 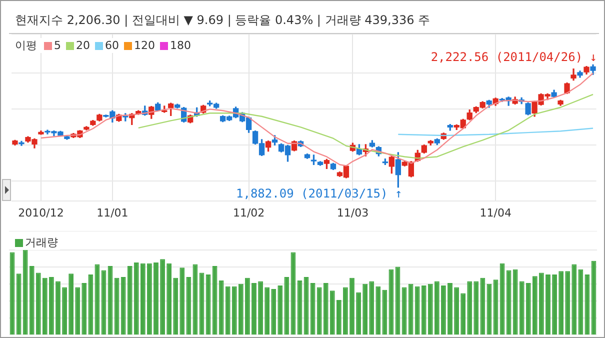 I want to click on x-tick-label: 11/01, so click(x=112, y=213).